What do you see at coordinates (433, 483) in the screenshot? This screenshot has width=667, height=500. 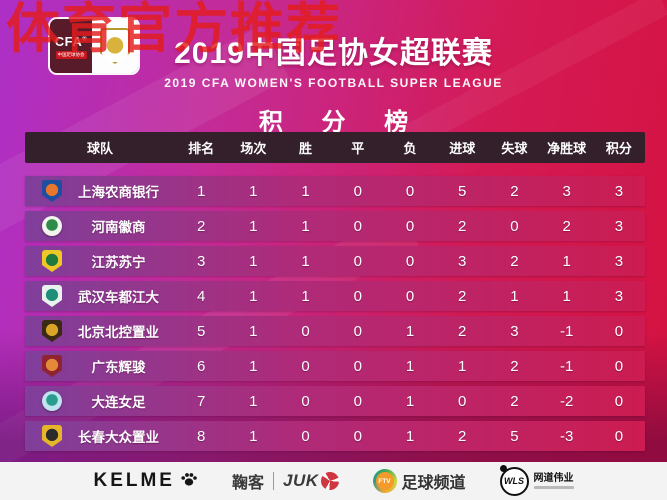 I see `ftv-channel-text: 足球频道` at bounding box center [433, 483].